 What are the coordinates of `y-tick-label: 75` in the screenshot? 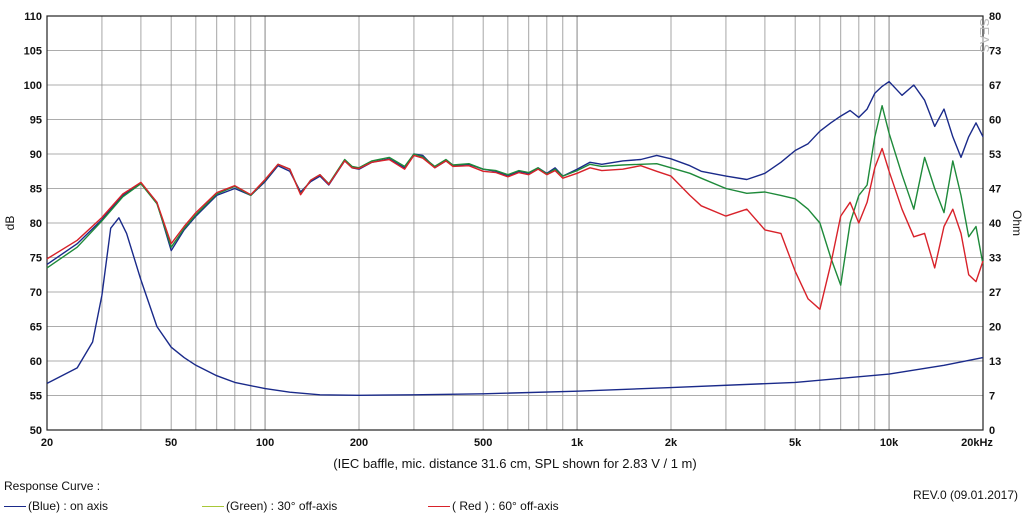 It's located at (36, 259).